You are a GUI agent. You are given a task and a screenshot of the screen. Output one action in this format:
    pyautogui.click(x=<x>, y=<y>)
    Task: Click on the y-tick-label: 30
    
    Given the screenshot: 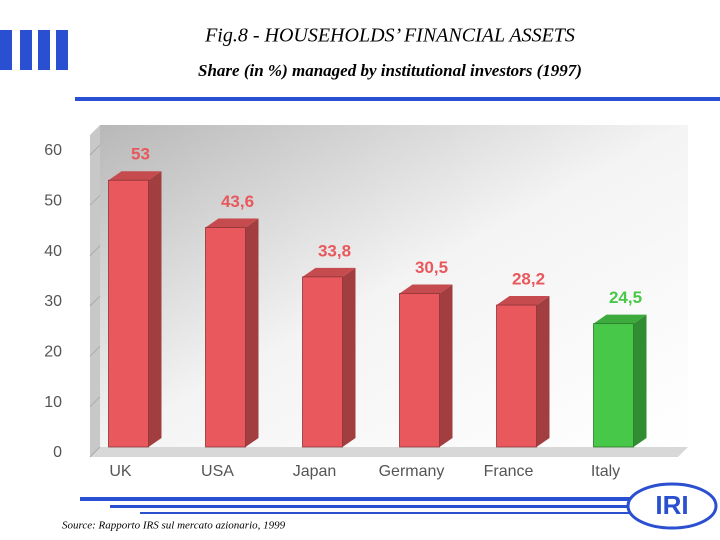 What is the action you would take?
    pyautogui.click(x=53, y=301)
    